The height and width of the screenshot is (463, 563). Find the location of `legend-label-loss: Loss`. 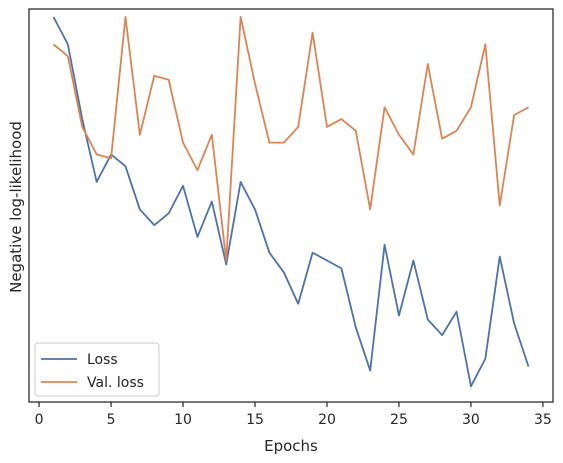

legend-label-loss: Loss is located at coordinates (102, 360).